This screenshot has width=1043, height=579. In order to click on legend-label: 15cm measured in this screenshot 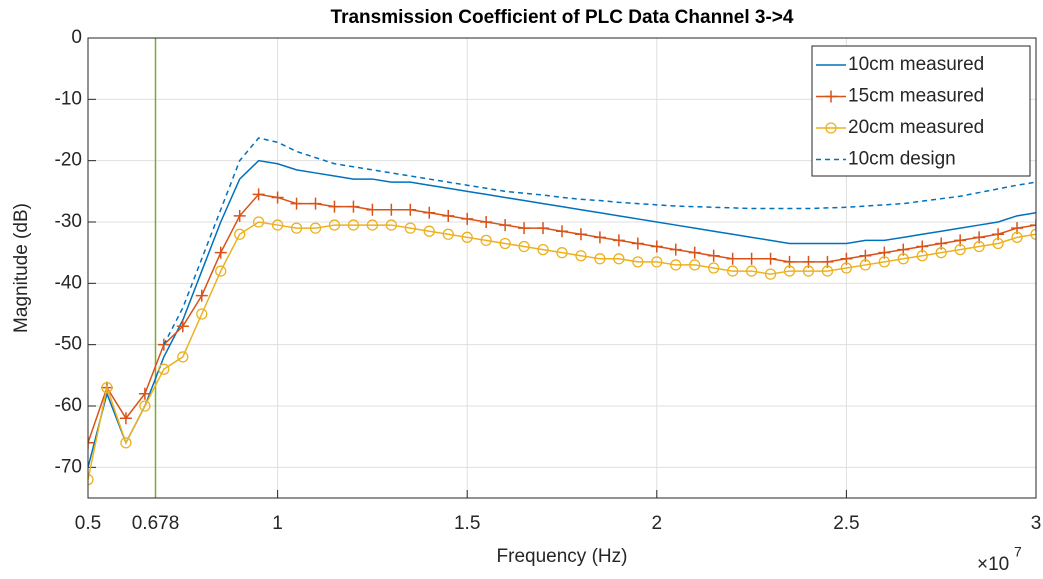, I will do `click(916, 96)`.